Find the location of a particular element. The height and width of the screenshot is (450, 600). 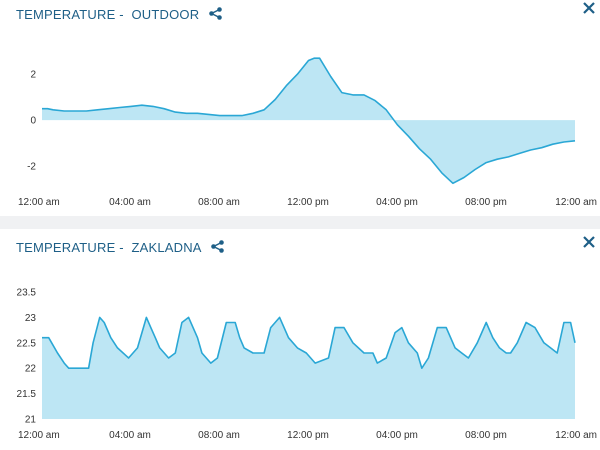

y-tick-label: 0 is located at coordinates (33, 121).